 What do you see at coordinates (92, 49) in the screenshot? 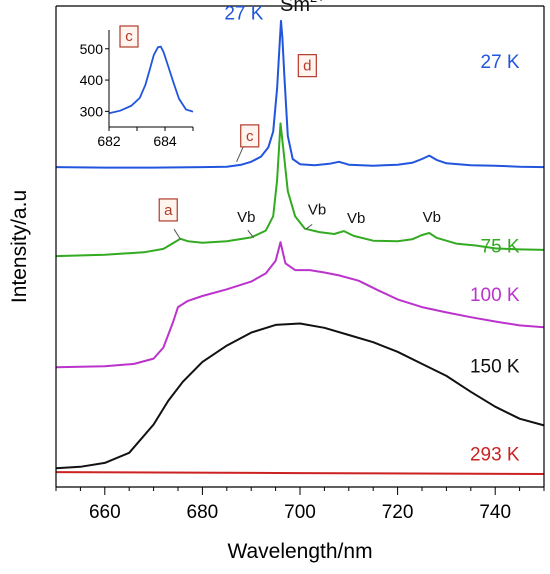
I see `inset-y-tick-label: 500` at bounding box center [92, 49].